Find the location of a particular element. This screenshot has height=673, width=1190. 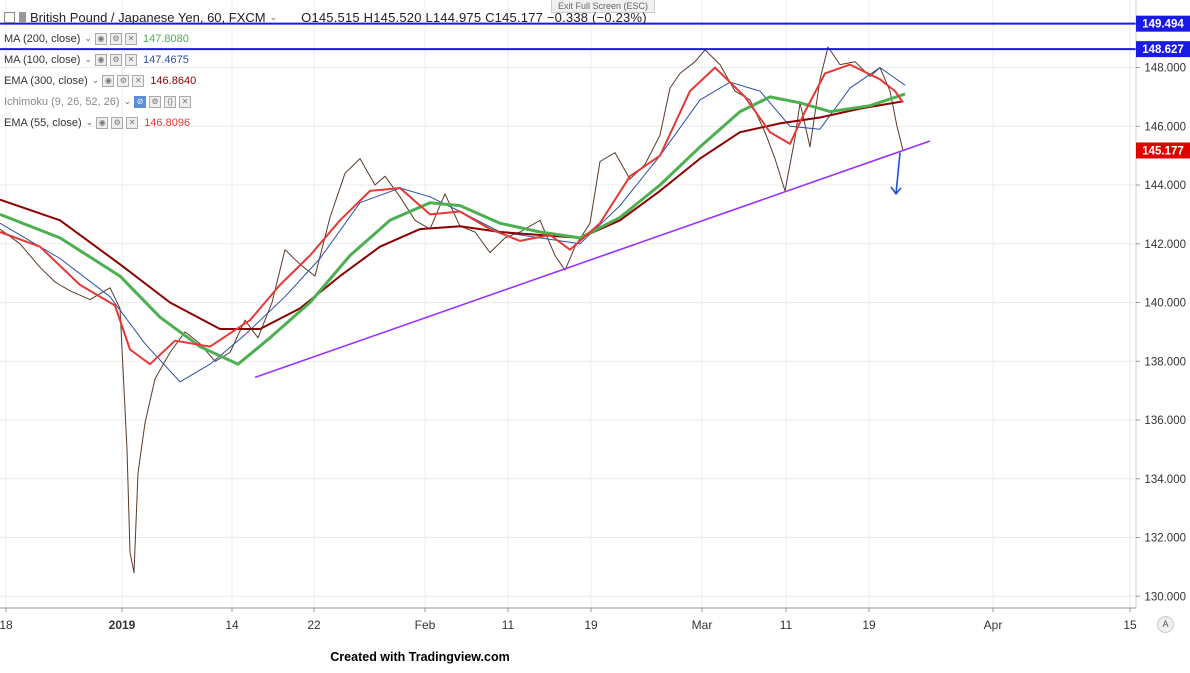

x-tick-label: 14 is located at coordinates (232, 625).